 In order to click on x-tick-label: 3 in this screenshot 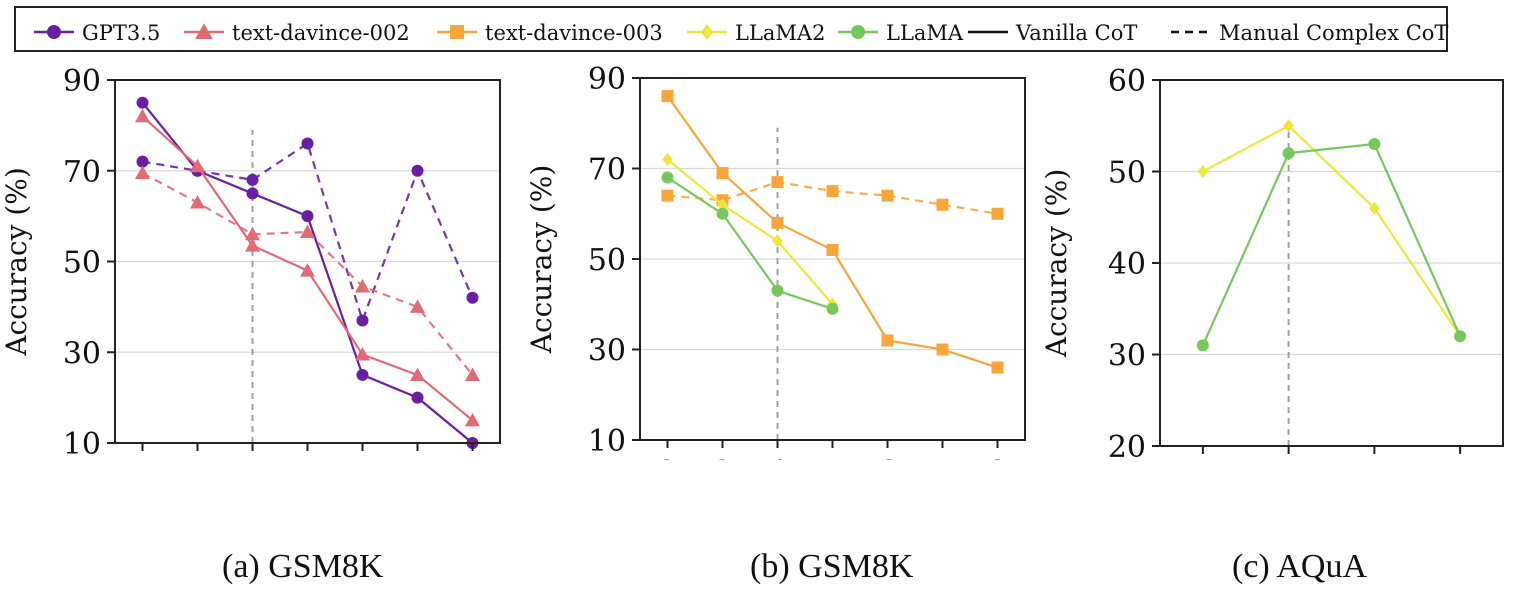, I will do `click(722, 457)`.